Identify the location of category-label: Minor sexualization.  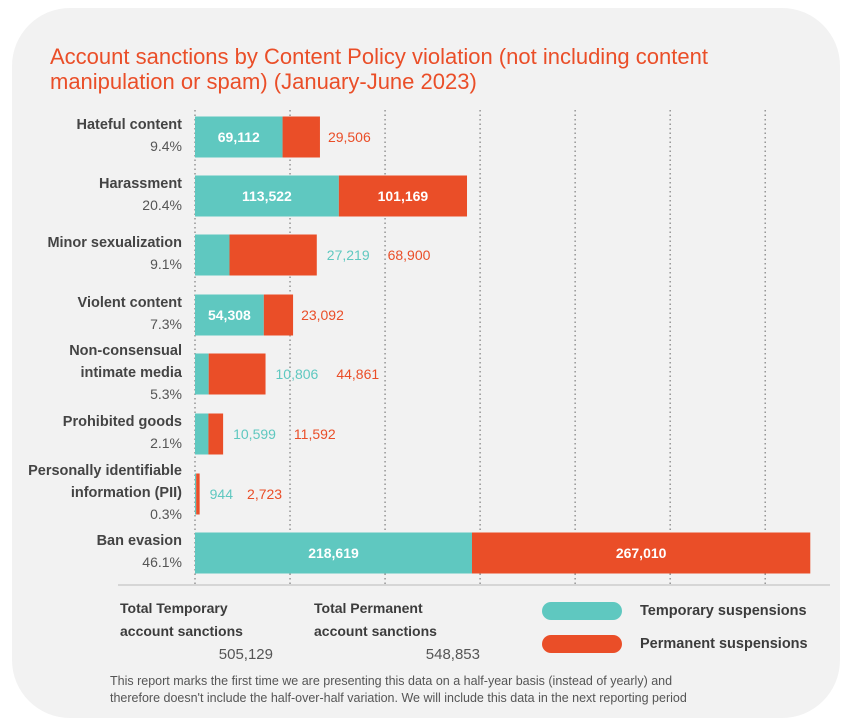
(114, 243).